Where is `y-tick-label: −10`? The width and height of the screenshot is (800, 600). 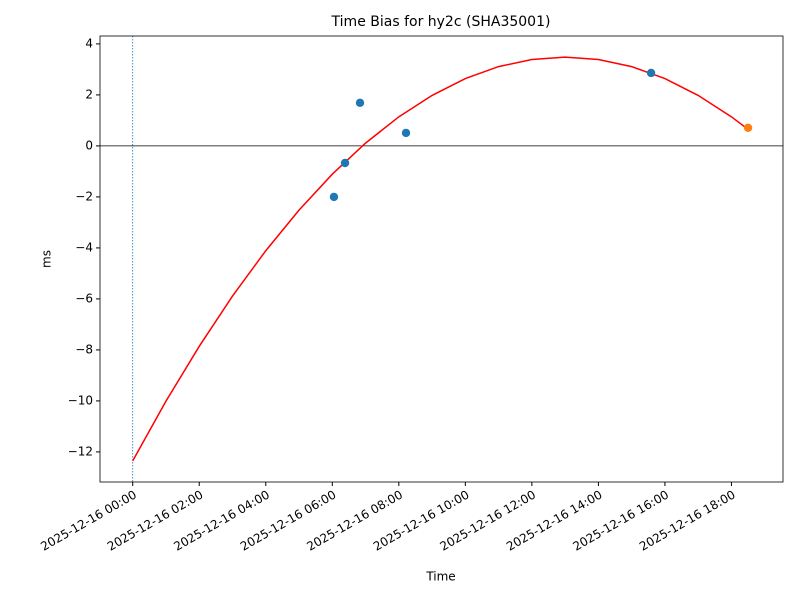
y-tick-label: −10 is located at coordinates (80, 400).